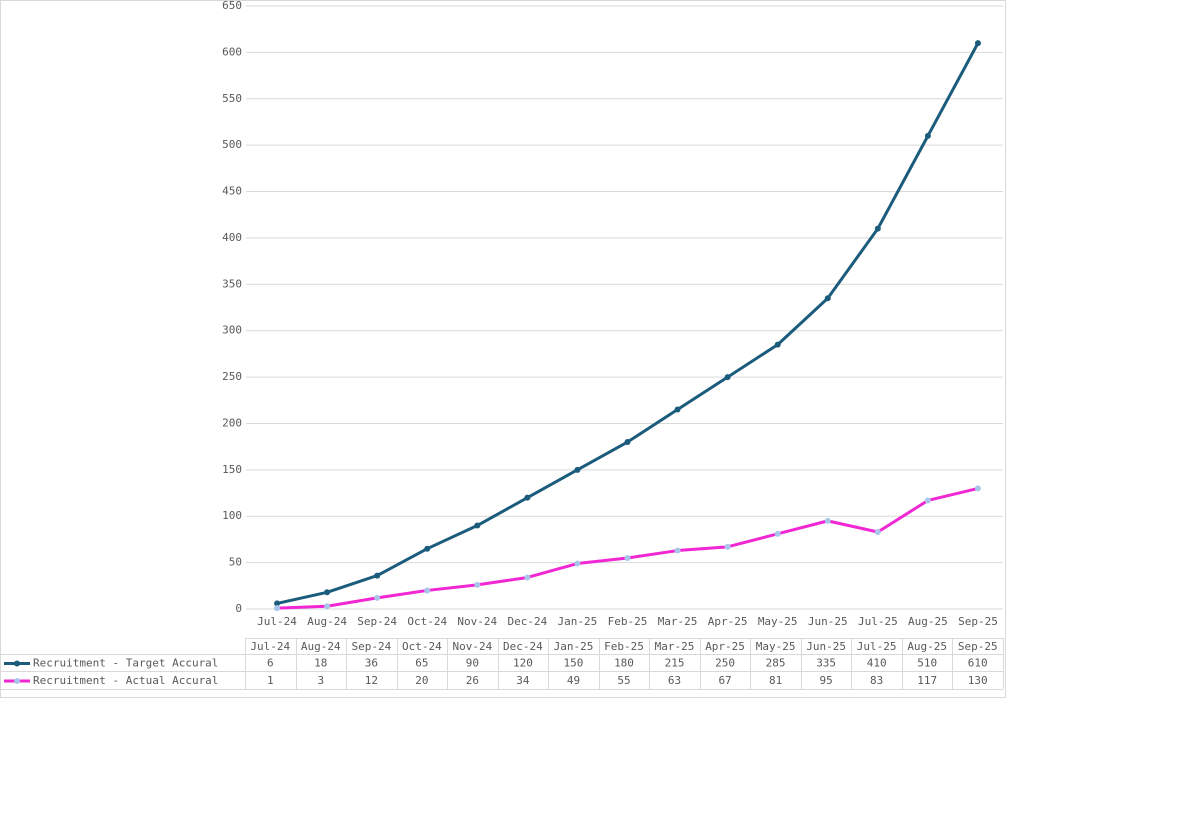  What do you see at coordinates (427, 621) in the screenshot?
I see `x-tick-label: Oct-24` at bounding box center [427, 621].